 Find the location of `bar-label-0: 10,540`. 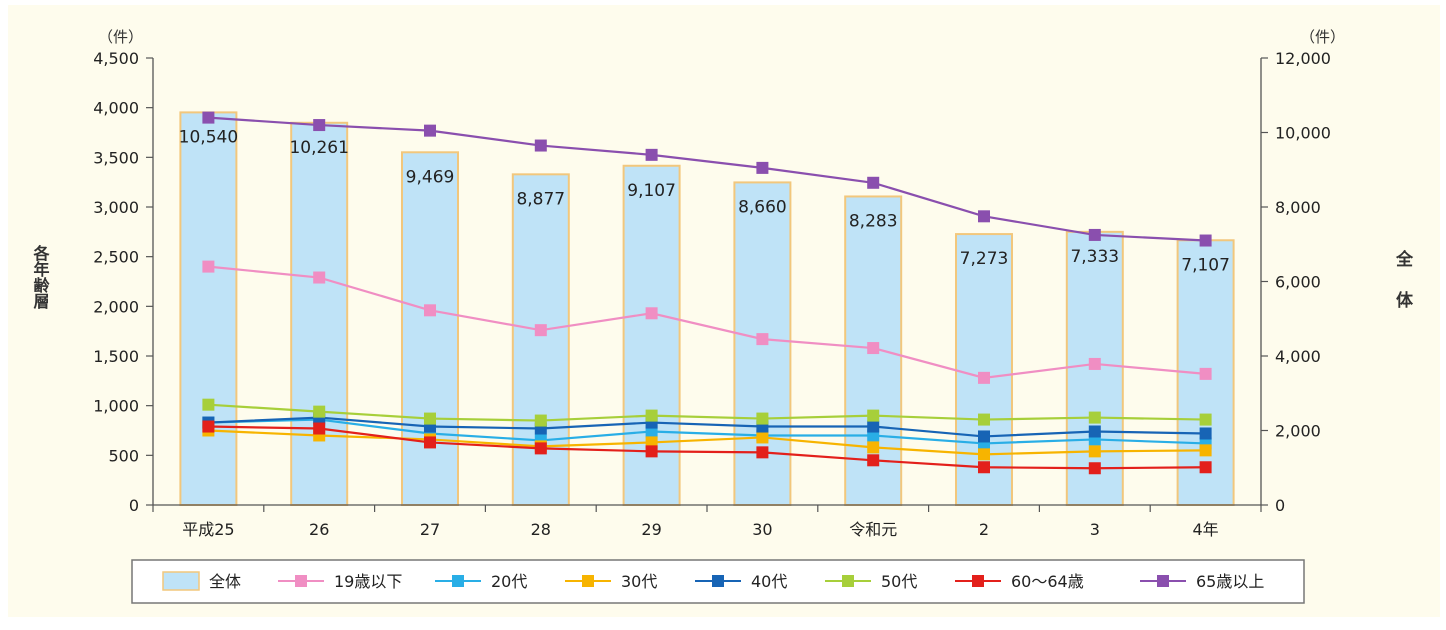

bar-label-0: 10,540 is located at coordinates (208, 137).